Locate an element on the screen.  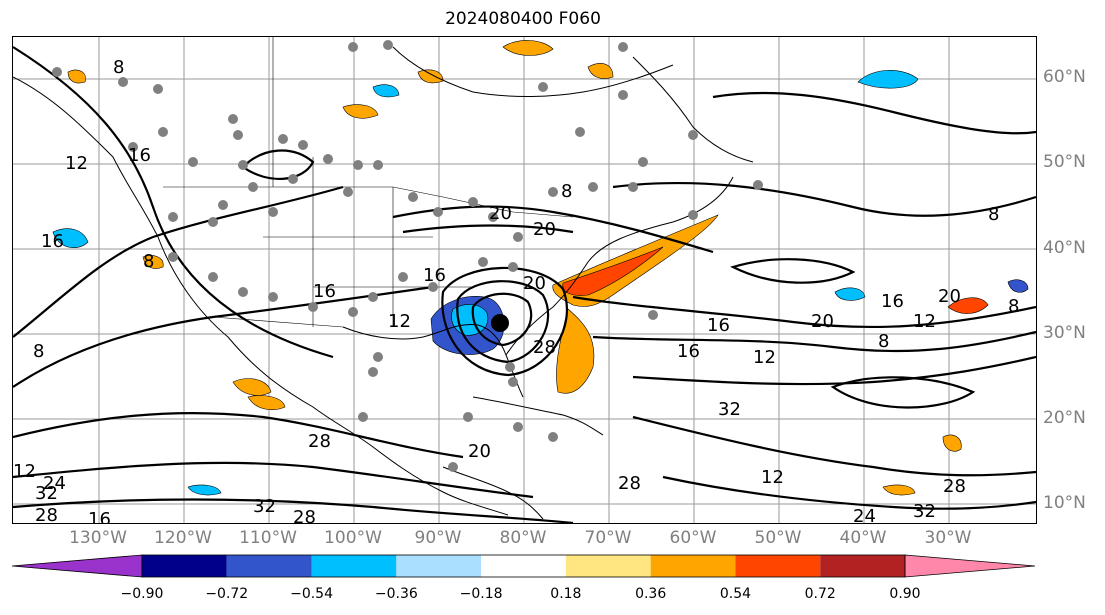
colorbar-tick-label: −0.36 is located at coordinates (396, 594).